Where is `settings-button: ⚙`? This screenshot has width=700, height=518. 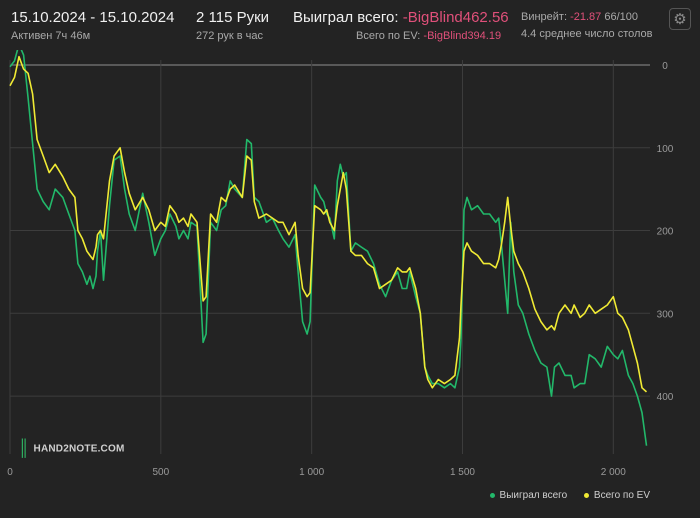 settings-button: ⚙ is located at coordinates (680, 19).